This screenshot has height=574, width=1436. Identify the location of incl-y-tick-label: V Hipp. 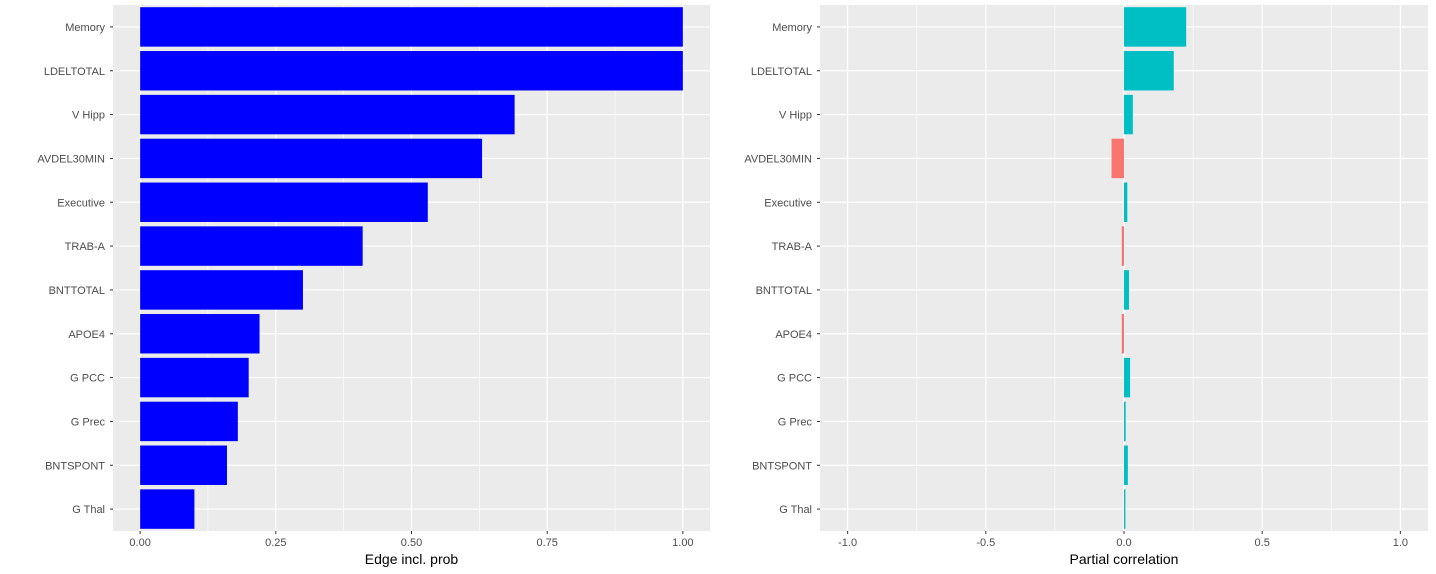
(88, 116).